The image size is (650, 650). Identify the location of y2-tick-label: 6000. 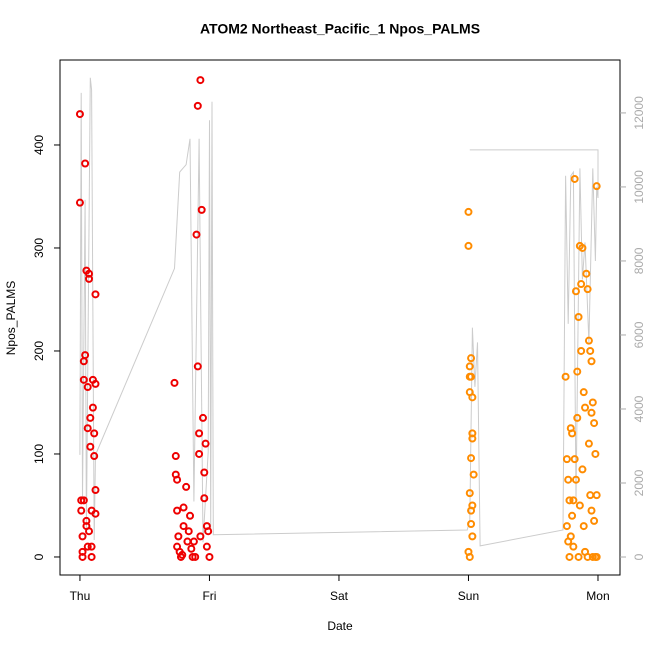
(639, 334).